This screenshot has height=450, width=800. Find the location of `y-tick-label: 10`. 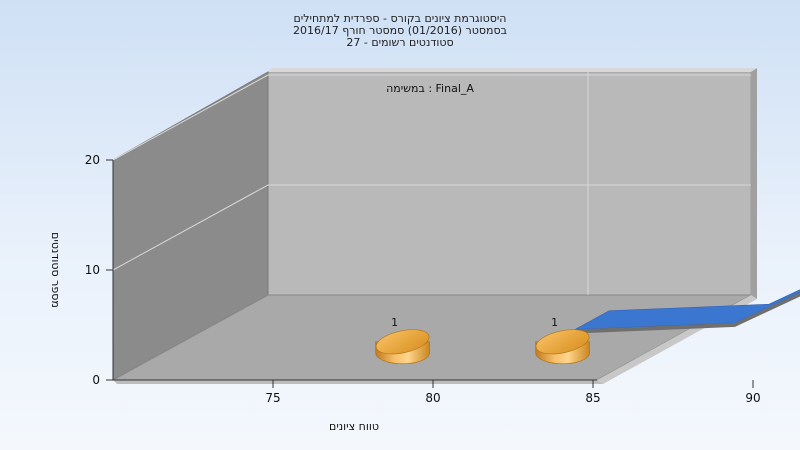

y-tick-label: 10 is located at coordinates (92, 270).